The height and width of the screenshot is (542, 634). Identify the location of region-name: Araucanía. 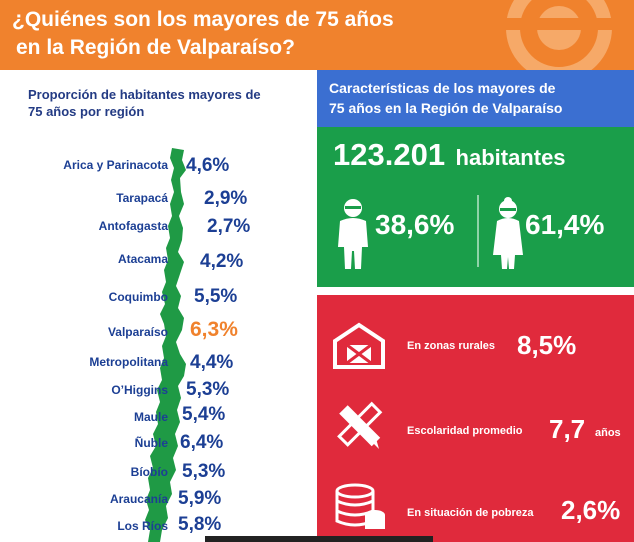
(138, 499).